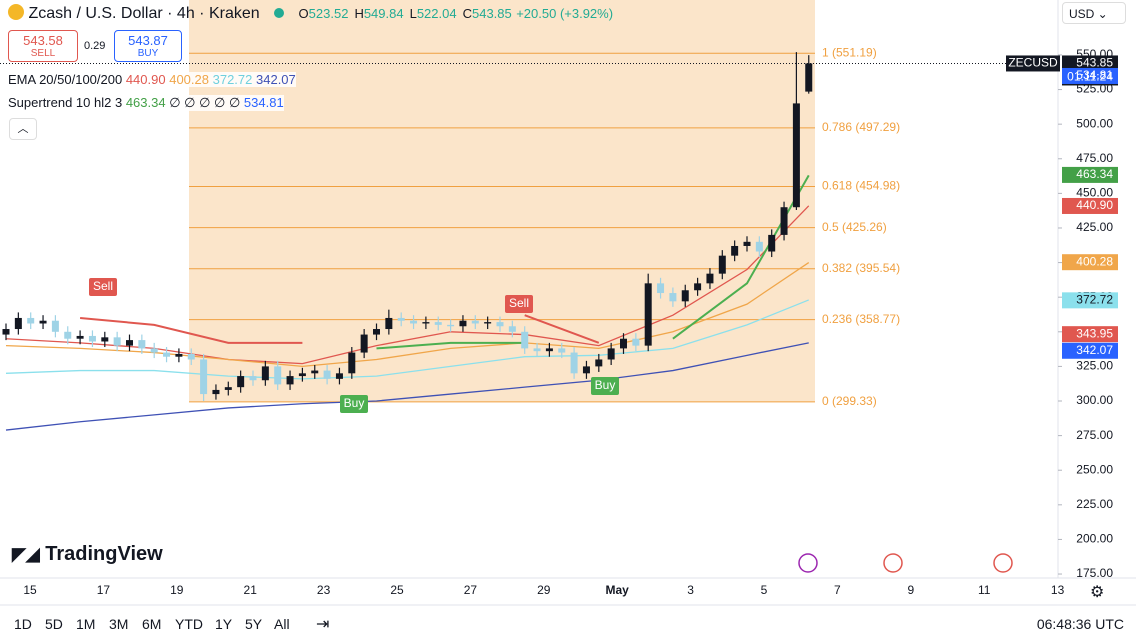 This screenshot has width=1136, height=638. I want to click on event-icon, so click(808, 563).